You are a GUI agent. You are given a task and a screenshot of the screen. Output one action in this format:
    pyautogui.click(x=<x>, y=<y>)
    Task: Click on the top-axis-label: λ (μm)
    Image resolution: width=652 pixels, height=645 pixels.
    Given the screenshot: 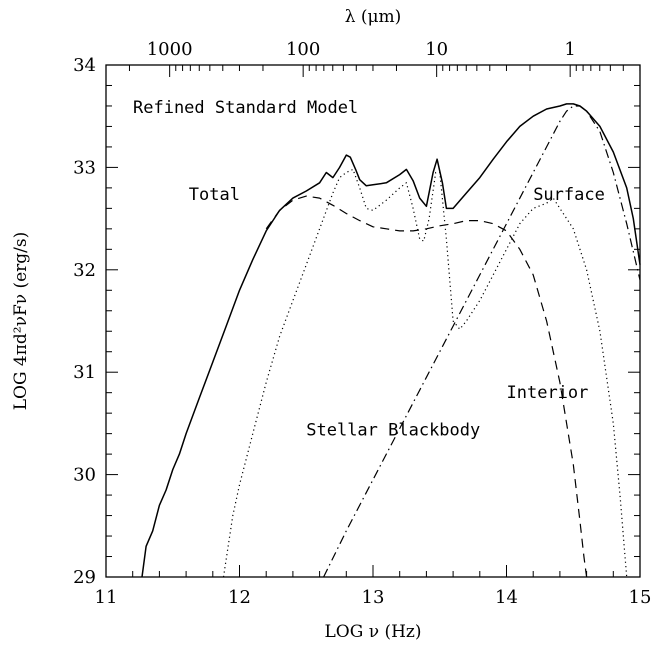 What is the action you would take?
    pyautogui.click(x=373, y=17)
    